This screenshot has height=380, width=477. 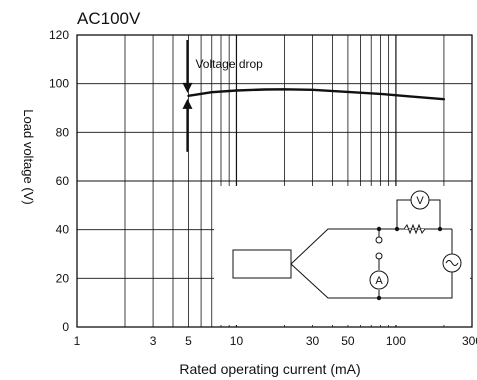 I want to click on ammeter-label: A, so click(x=379, y=281).